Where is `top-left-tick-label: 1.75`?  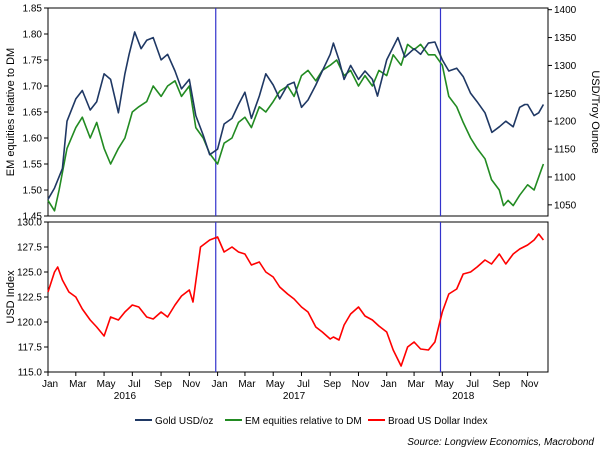
top-left-tick-label: 1.75 is located at coordinates (33, 61).